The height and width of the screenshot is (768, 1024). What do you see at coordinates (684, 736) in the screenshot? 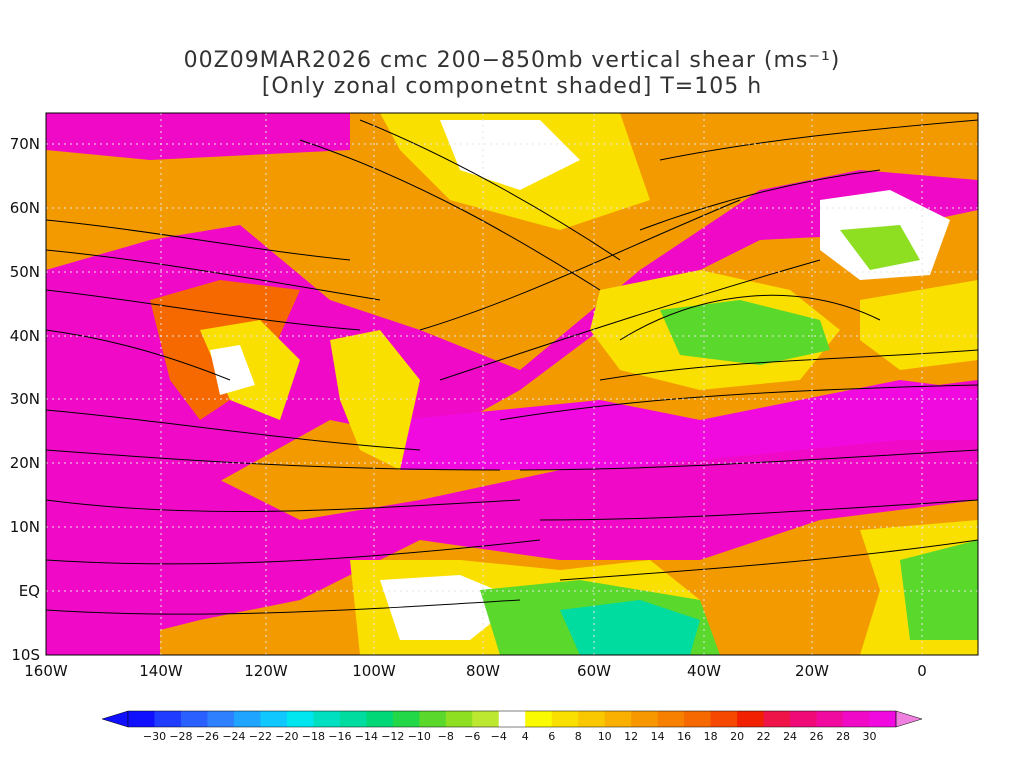
I see `colorbar-tick-label: 16` at bounding box center [684, 736].